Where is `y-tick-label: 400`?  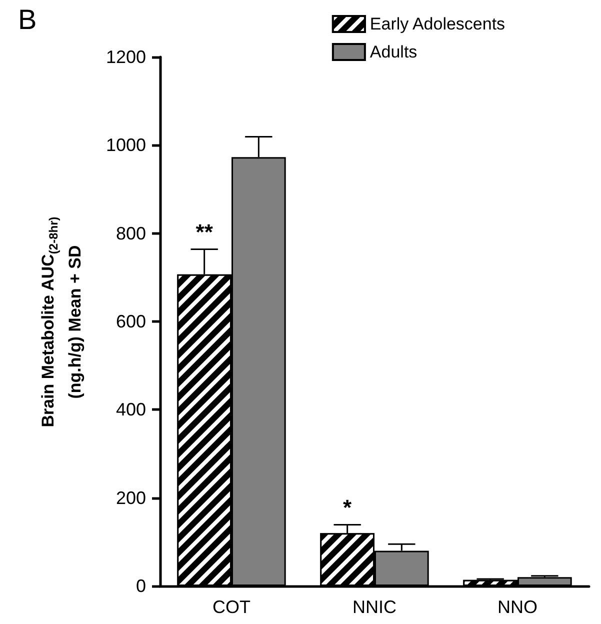 y-tick-label: 400 is located at coordinates (131, 410).